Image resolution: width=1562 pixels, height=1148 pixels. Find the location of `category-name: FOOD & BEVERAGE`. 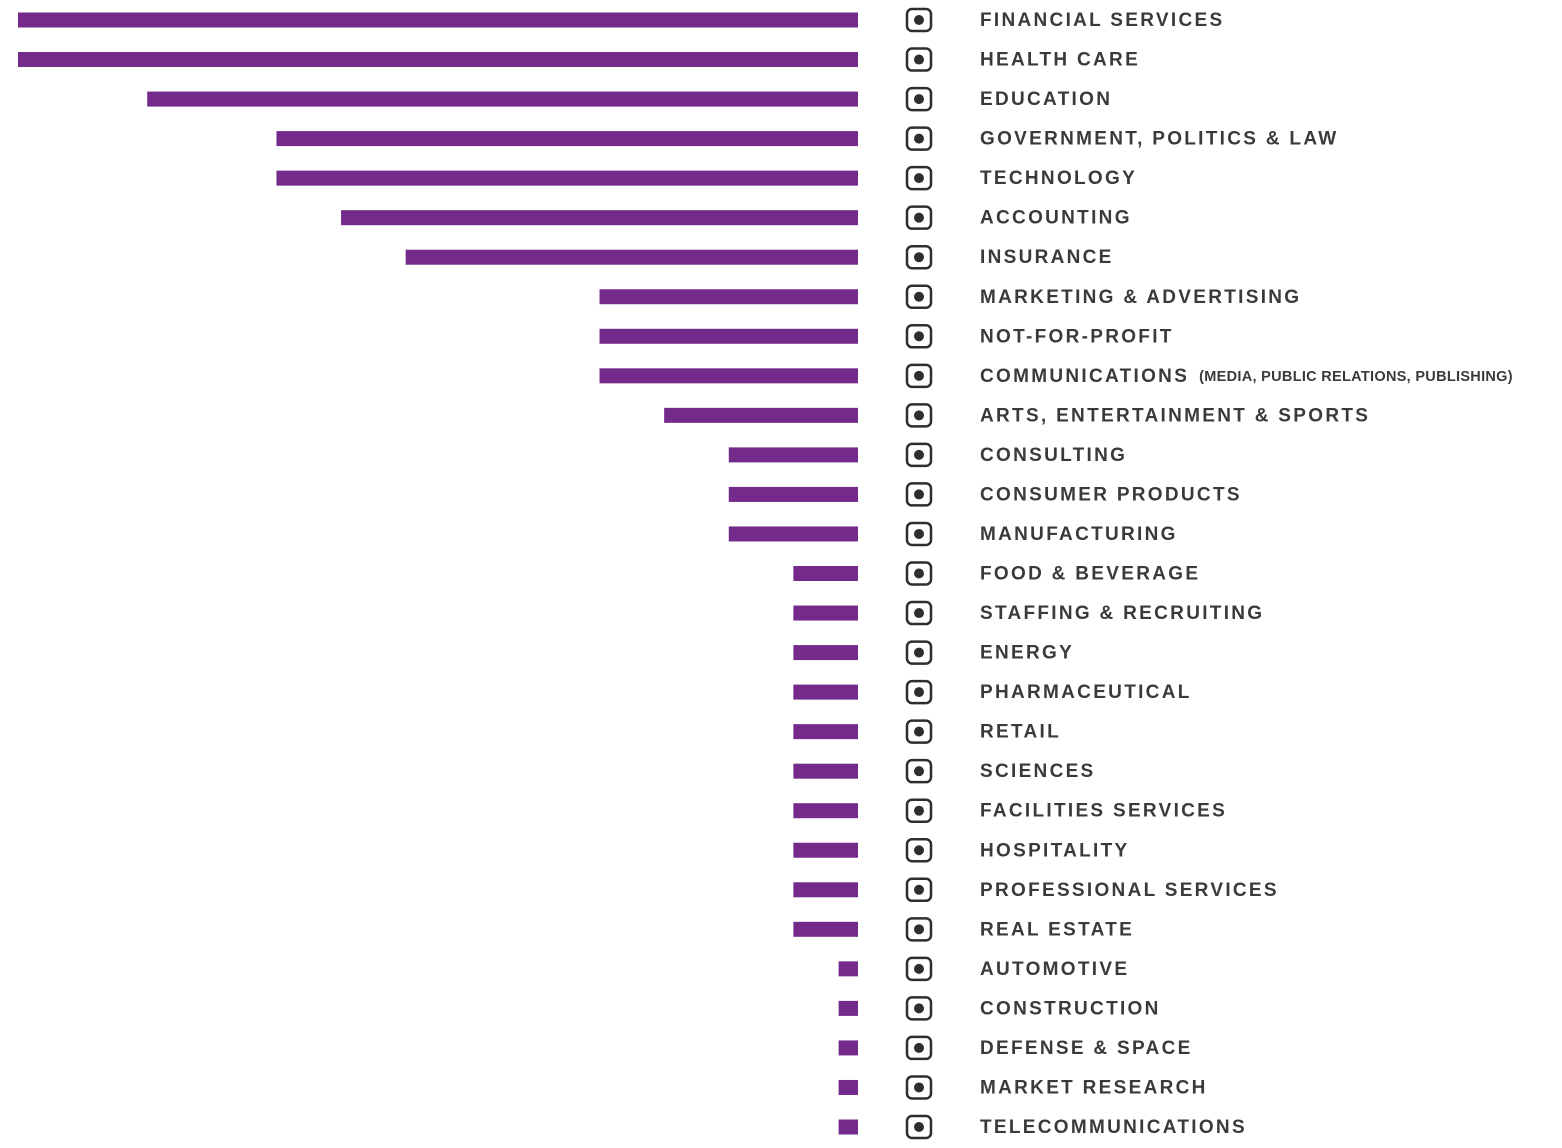

category-name: FOOD & BEVERAGE is located at coordinates (1090, 574).